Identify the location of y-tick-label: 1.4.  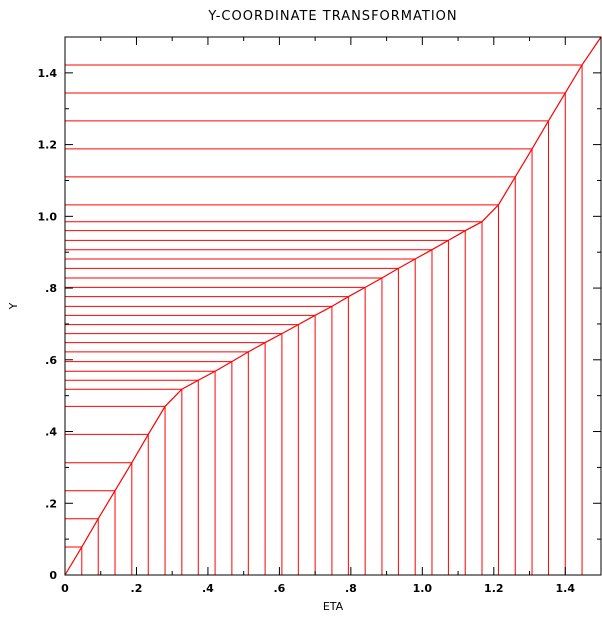
(48, 73).